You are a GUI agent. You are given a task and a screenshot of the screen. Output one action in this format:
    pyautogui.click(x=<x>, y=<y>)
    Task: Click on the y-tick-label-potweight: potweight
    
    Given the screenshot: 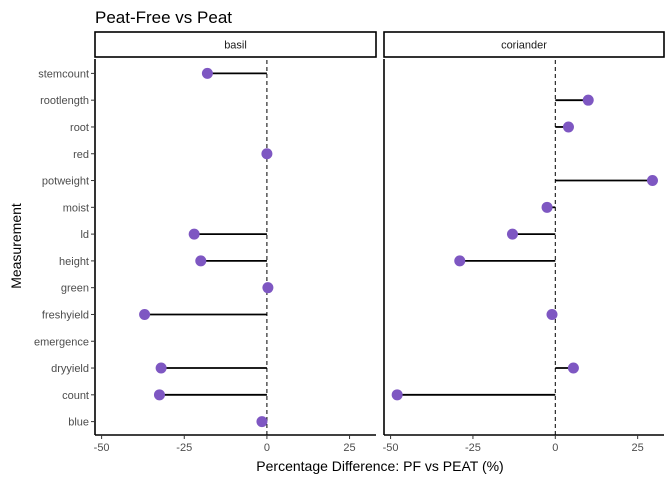 What is the action you would take?
    pyautogui.click(x=65, y=182)
    